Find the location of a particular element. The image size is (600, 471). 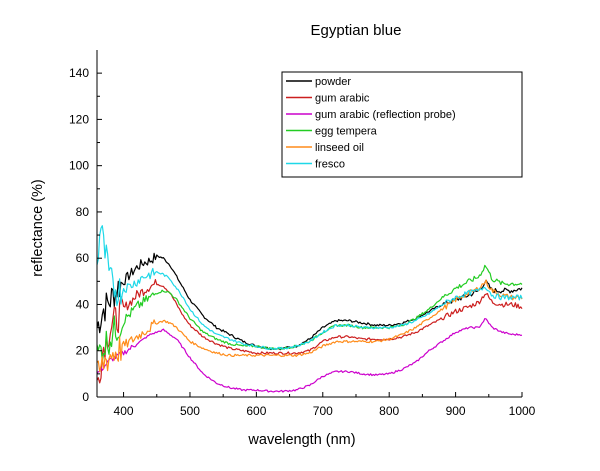

x-tick-label: 500 is located at coordinates (190, 411).